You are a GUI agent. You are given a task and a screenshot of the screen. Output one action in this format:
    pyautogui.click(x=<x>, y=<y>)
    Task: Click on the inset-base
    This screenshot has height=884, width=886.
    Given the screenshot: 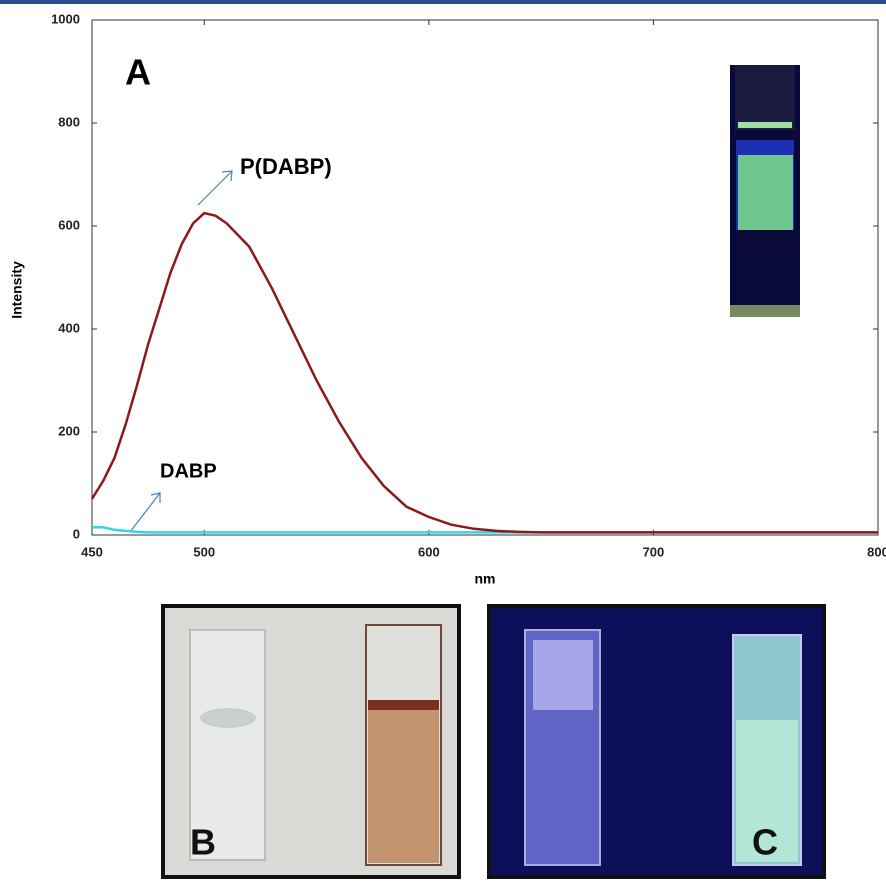 What is the action you would take?
    pyautogui.click(x=765, y=311)
    